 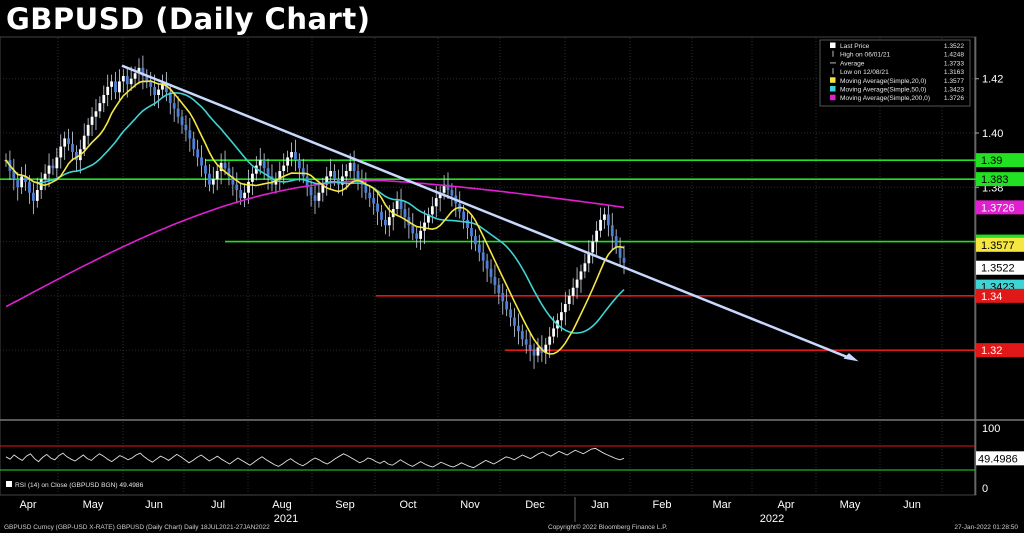 I want to click on price-tag-label: 1.3577, so click(x=998, y=246).